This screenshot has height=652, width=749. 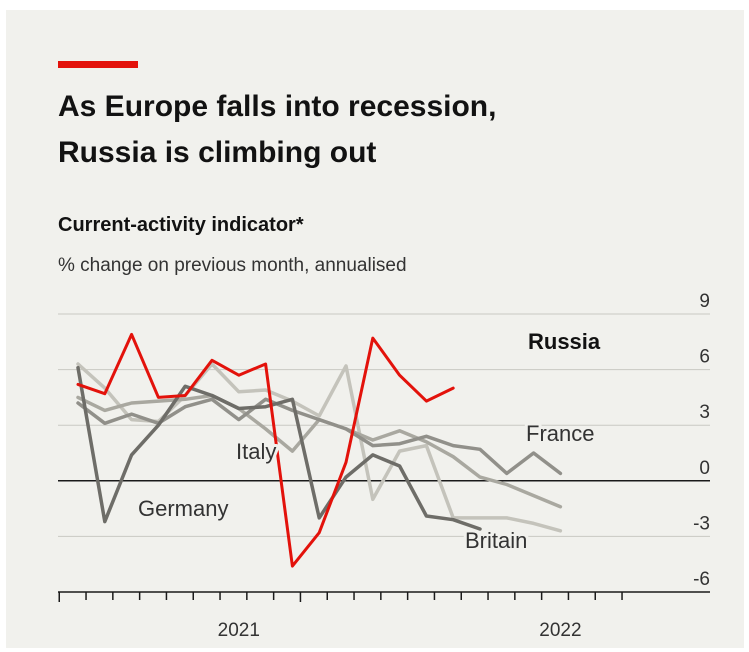 I want to click on y-tick-label: 3, so click(x=704, y=412).